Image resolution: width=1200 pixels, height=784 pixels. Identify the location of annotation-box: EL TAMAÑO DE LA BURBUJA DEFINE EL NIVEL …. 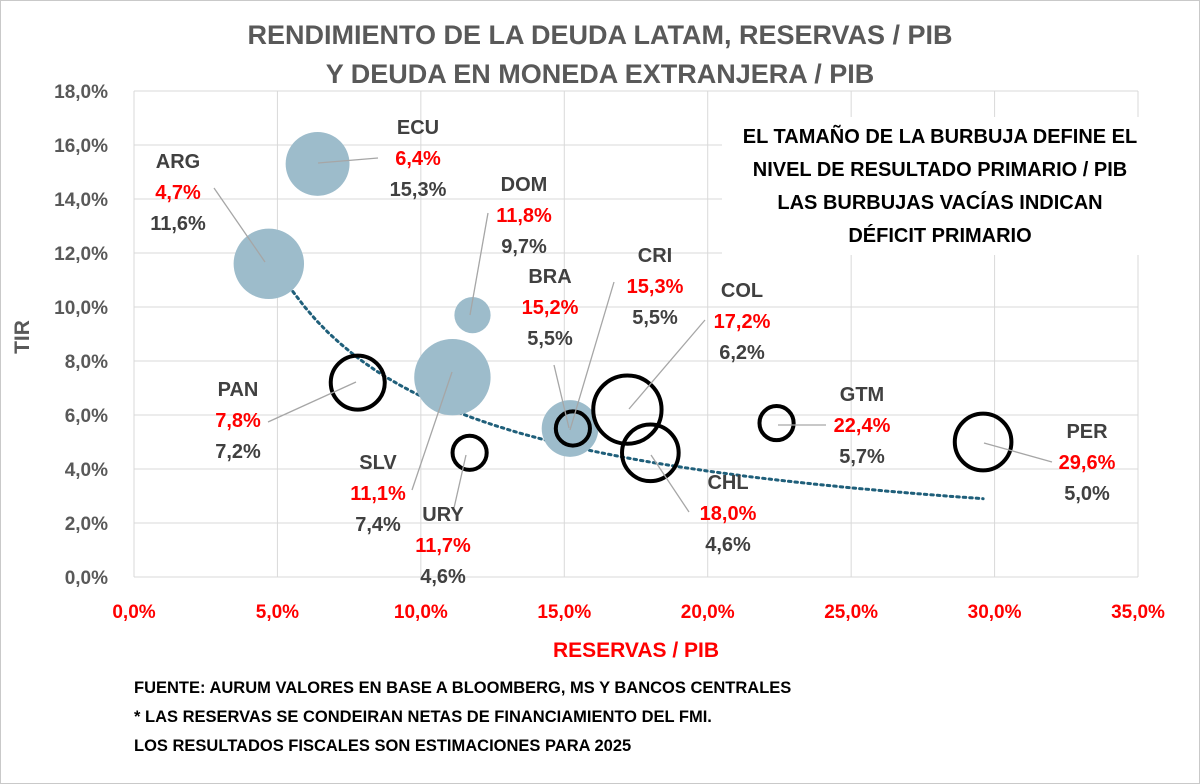
(940, 186).